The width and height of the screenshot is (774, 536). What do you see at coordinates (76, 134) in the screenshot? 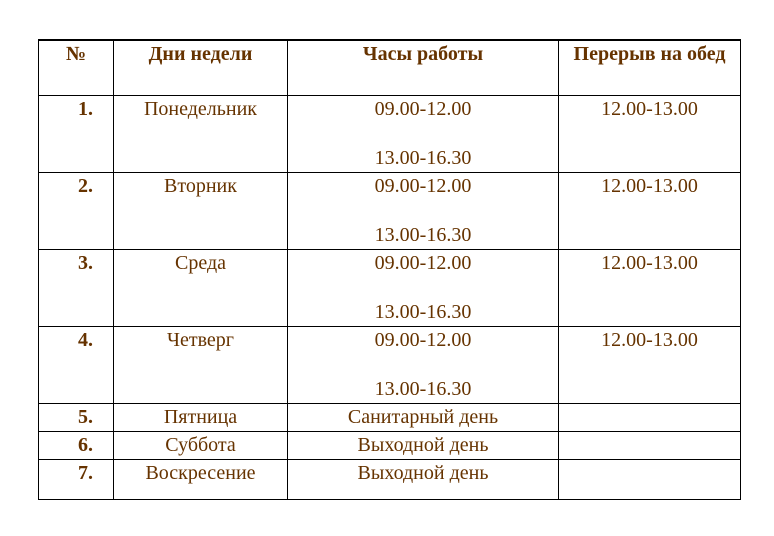
I see `row-number: 1.` at bounding box center [76, 134].